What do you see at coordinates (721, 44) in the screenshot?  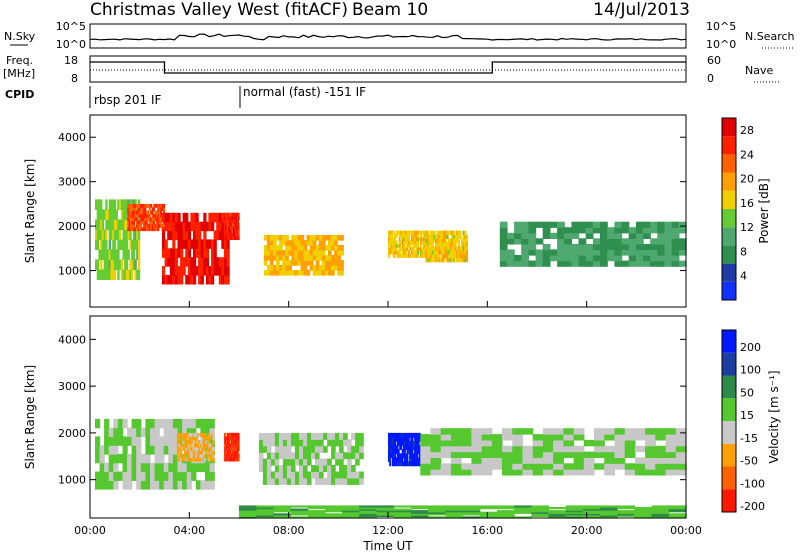 I see `nsearch-right-bottom: 10^0` at bounding box center [721, 44].